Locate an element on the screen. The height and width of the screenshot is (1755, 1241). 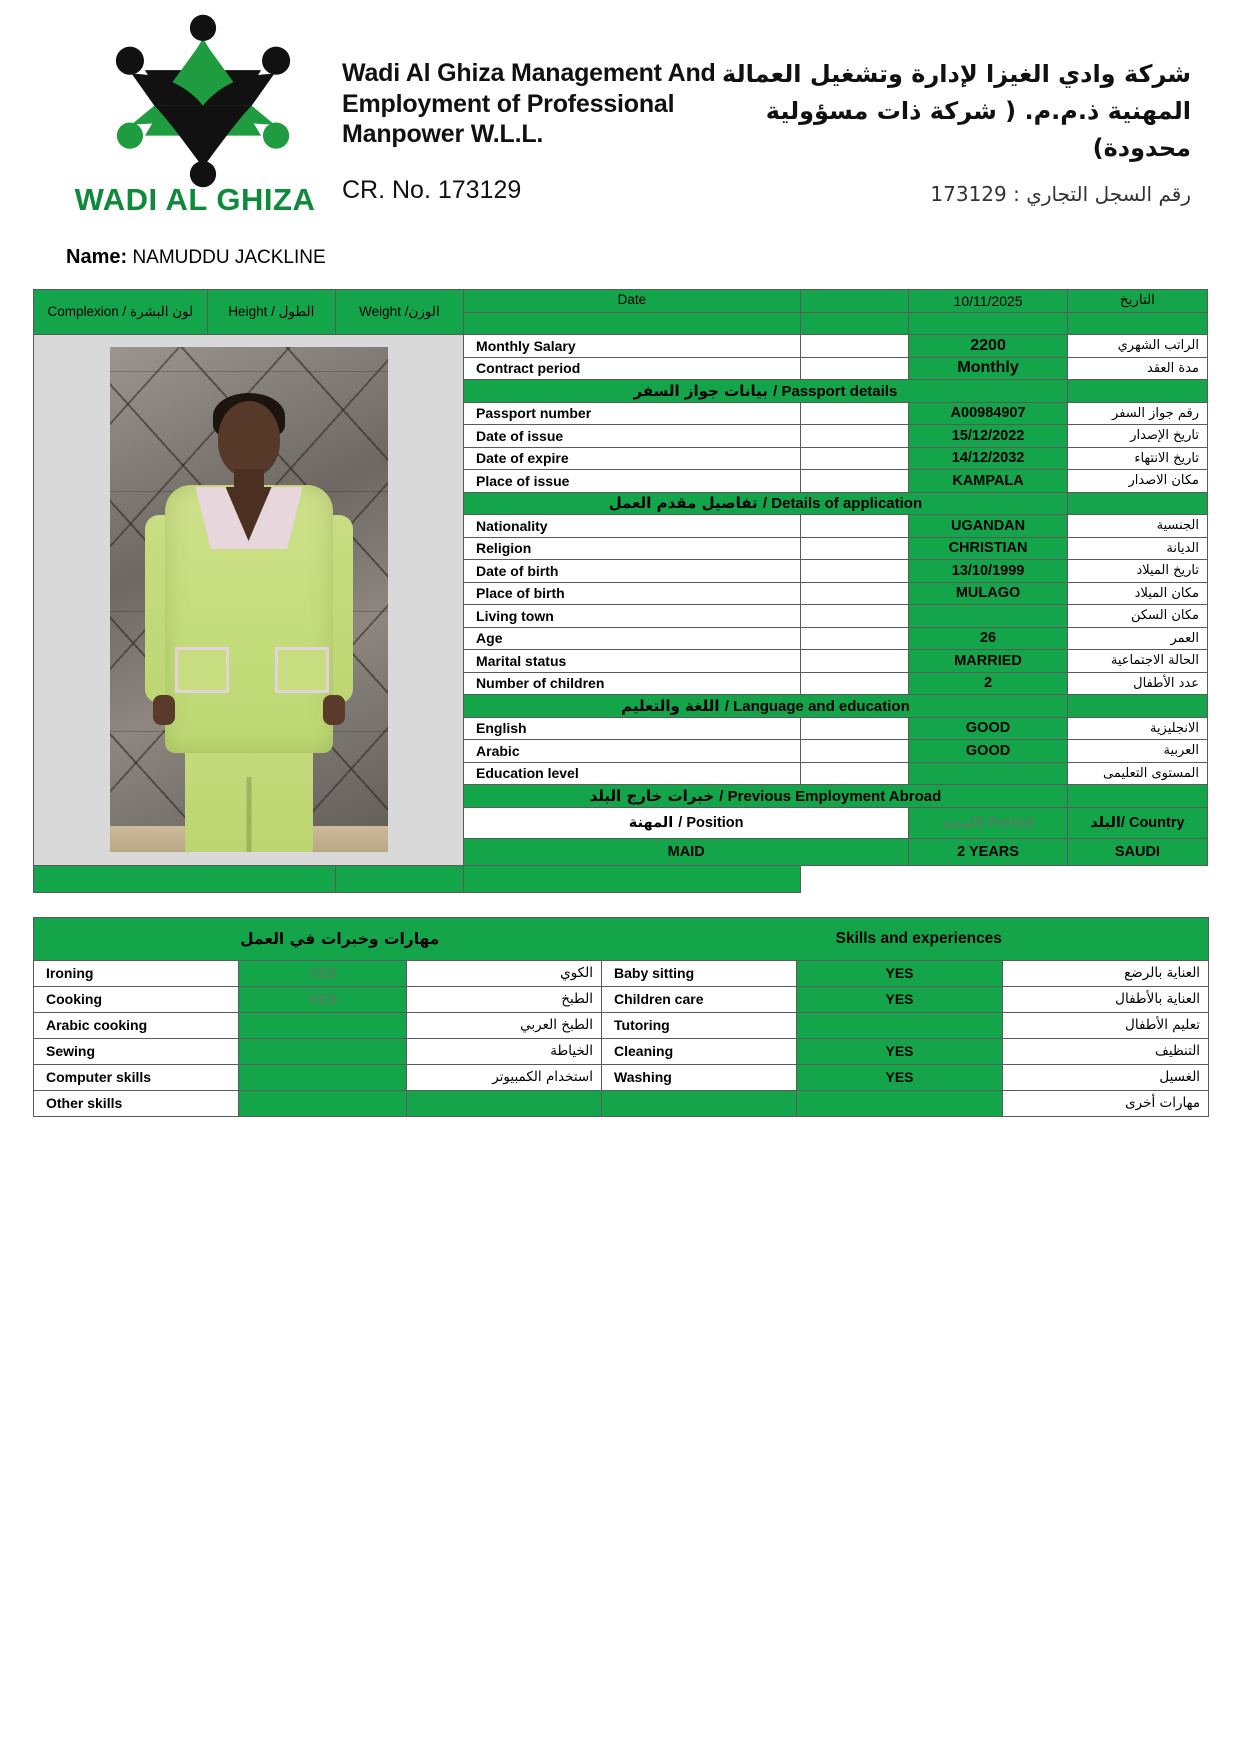
skill-computer-value is located at coordinates (322, 1077).